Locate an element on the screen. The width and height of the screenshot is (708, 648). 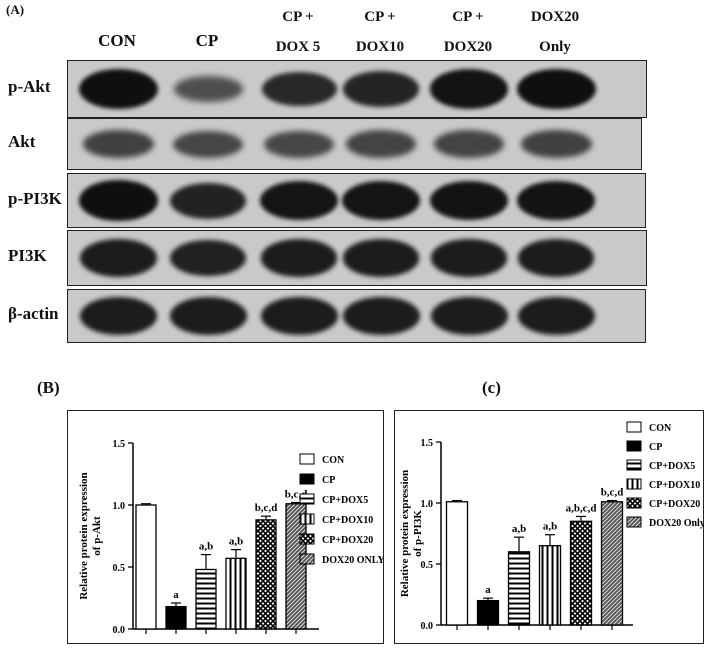
lane-header: CP + DOX 5 is located at coordinates (298, 32).